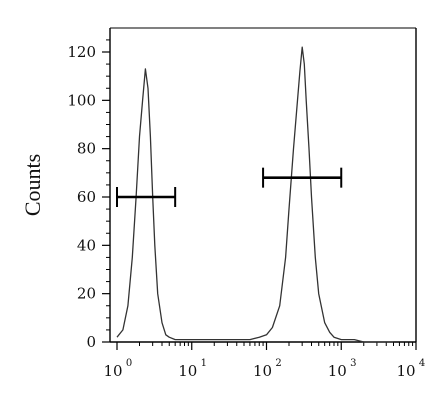 The width and height of the screenshot is (447, 401). I want to click on x-tick-label-exponent: 4, so click(422, 363).